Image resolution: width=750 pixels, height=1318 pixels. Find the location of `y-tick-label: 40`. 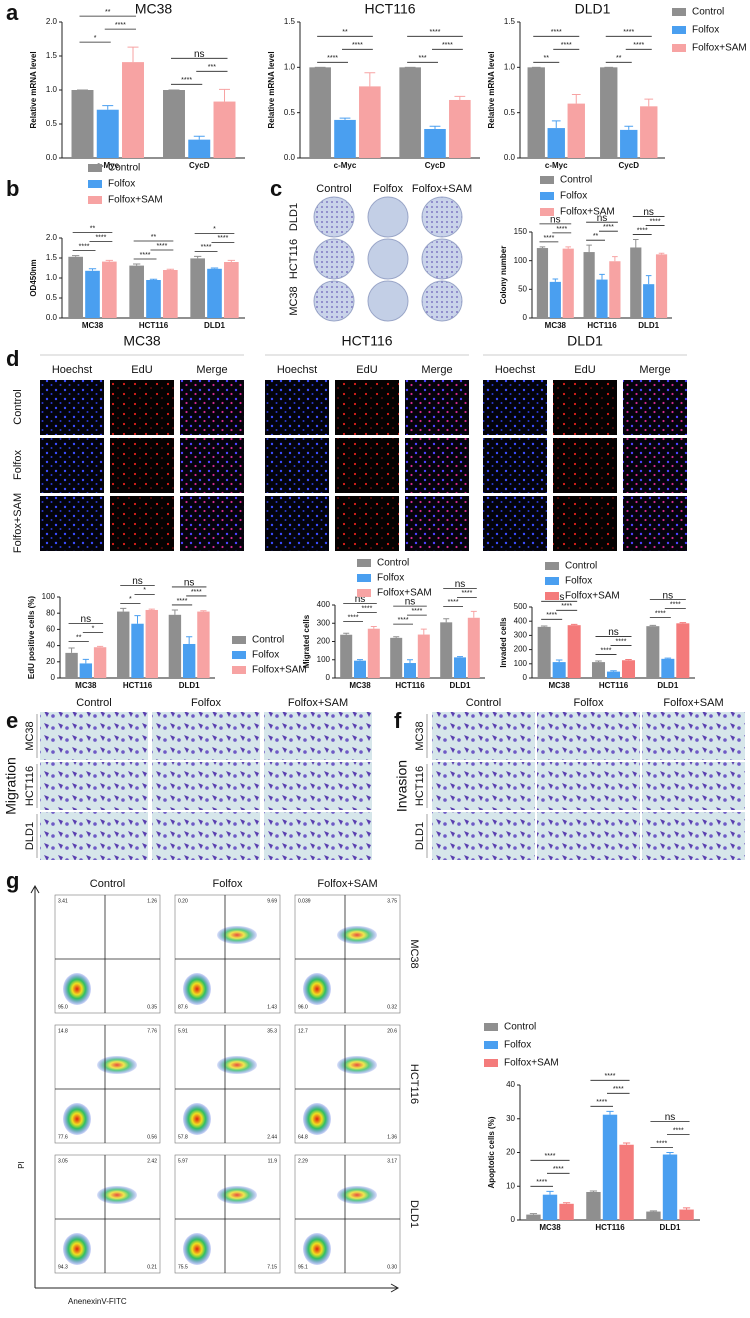

y-tick-label: 40 is located at coordinates (50, 645).